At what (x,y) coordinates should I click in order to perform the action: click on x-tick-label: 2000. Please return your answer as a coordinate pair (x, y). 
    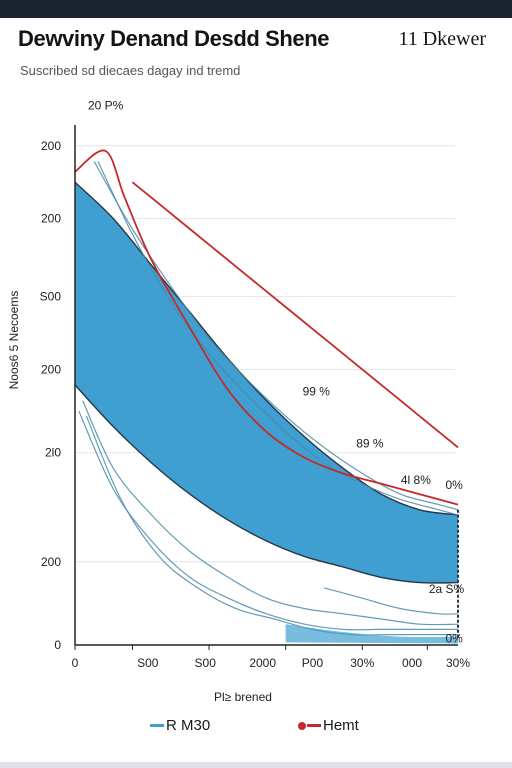
    Looking at the image, I should click on (262, 663).